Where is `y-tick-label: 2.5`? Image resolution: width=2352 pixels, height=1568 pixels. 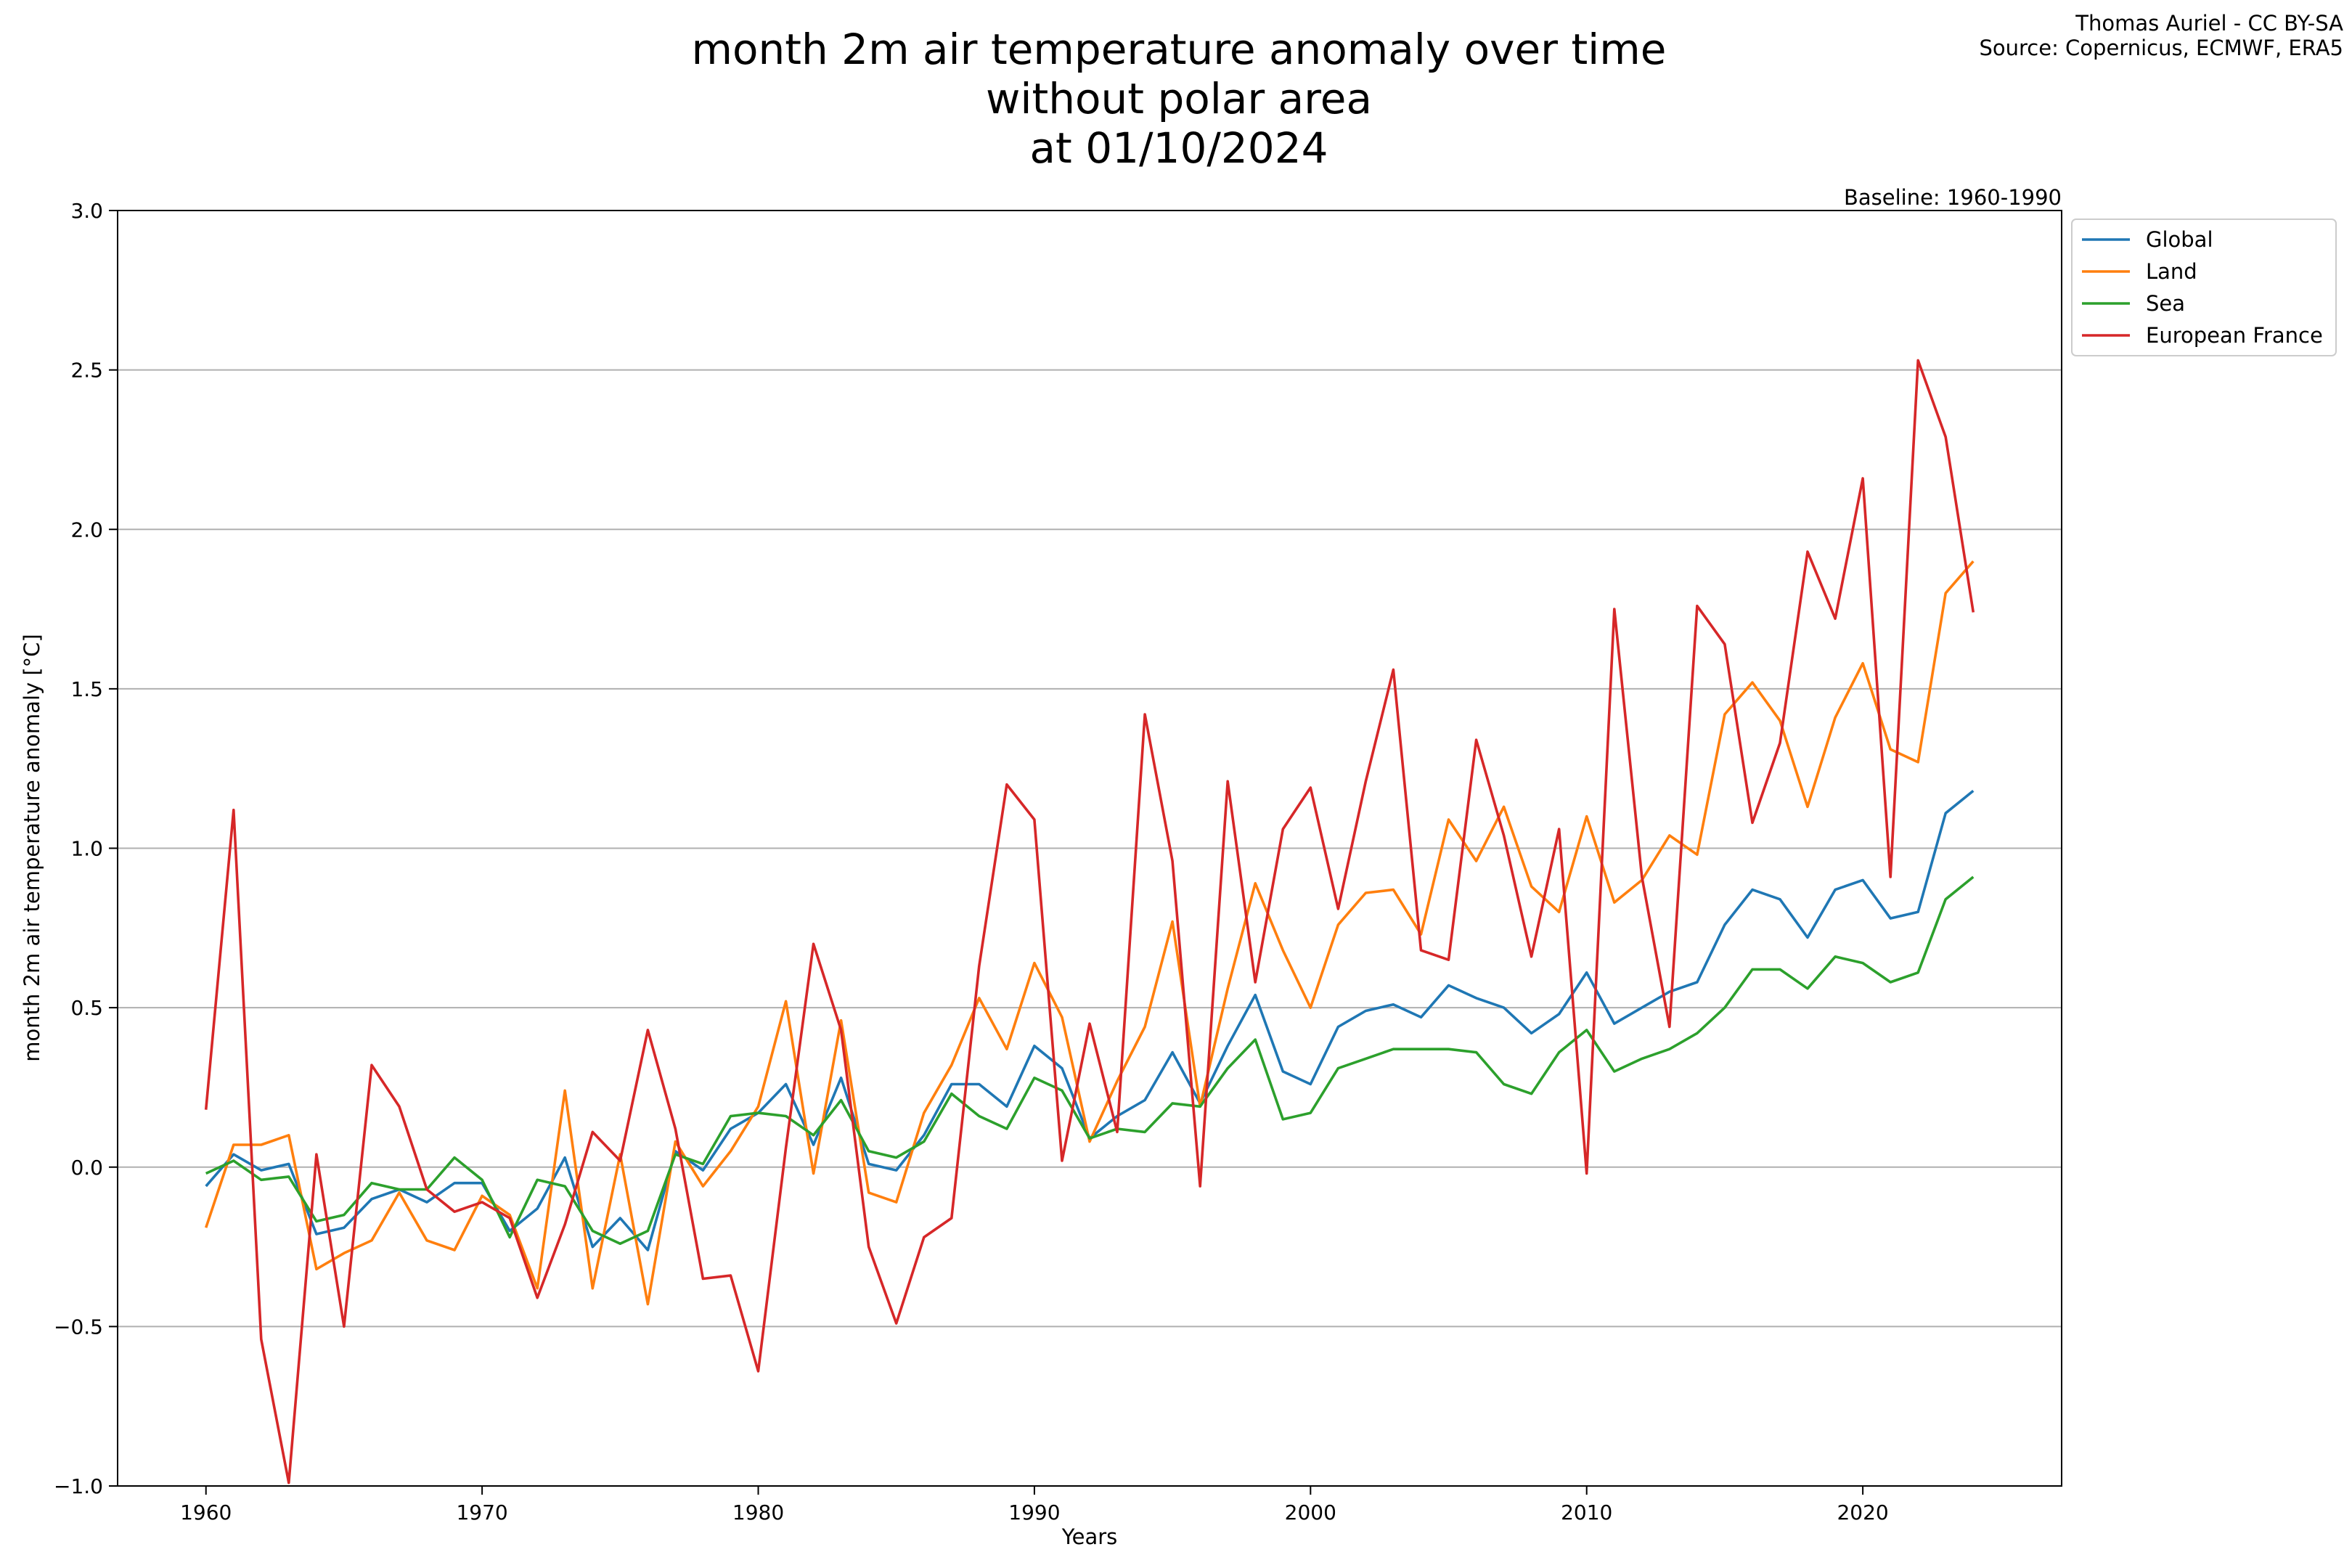
y-tick-label: 2.5 is located at coordinates (87, 371).